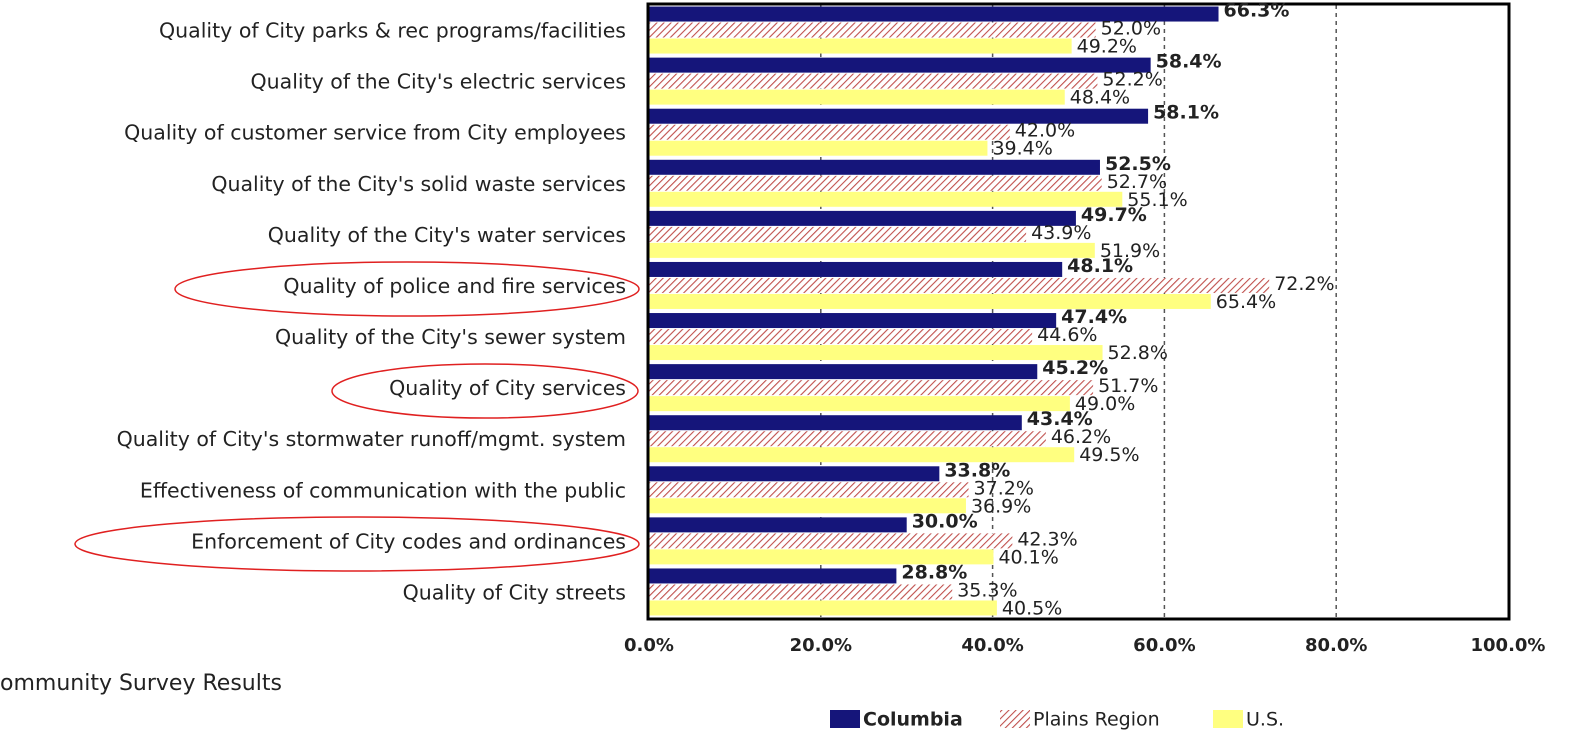 The height and width of the screenshot is (744, 1595). What do you see at coordinates (1109, 455) in the screenshot?
I see `data-label: 49.5%` at bounding box center [1109, 455].